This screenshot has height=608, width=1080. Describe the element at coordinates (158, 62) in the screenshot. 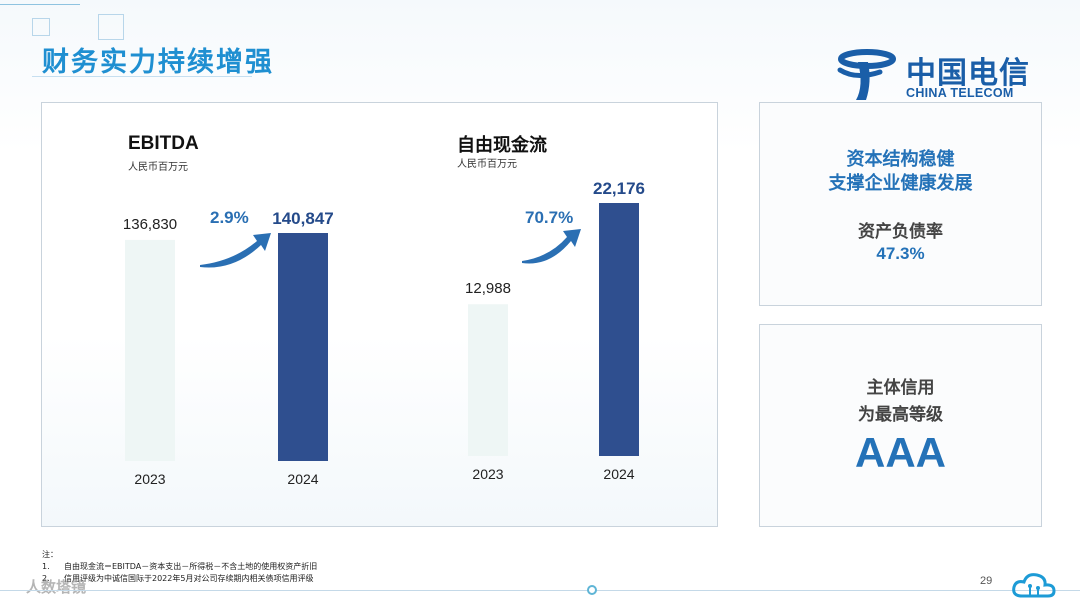

I see `page-title: 财务实力持续增强` at that location.